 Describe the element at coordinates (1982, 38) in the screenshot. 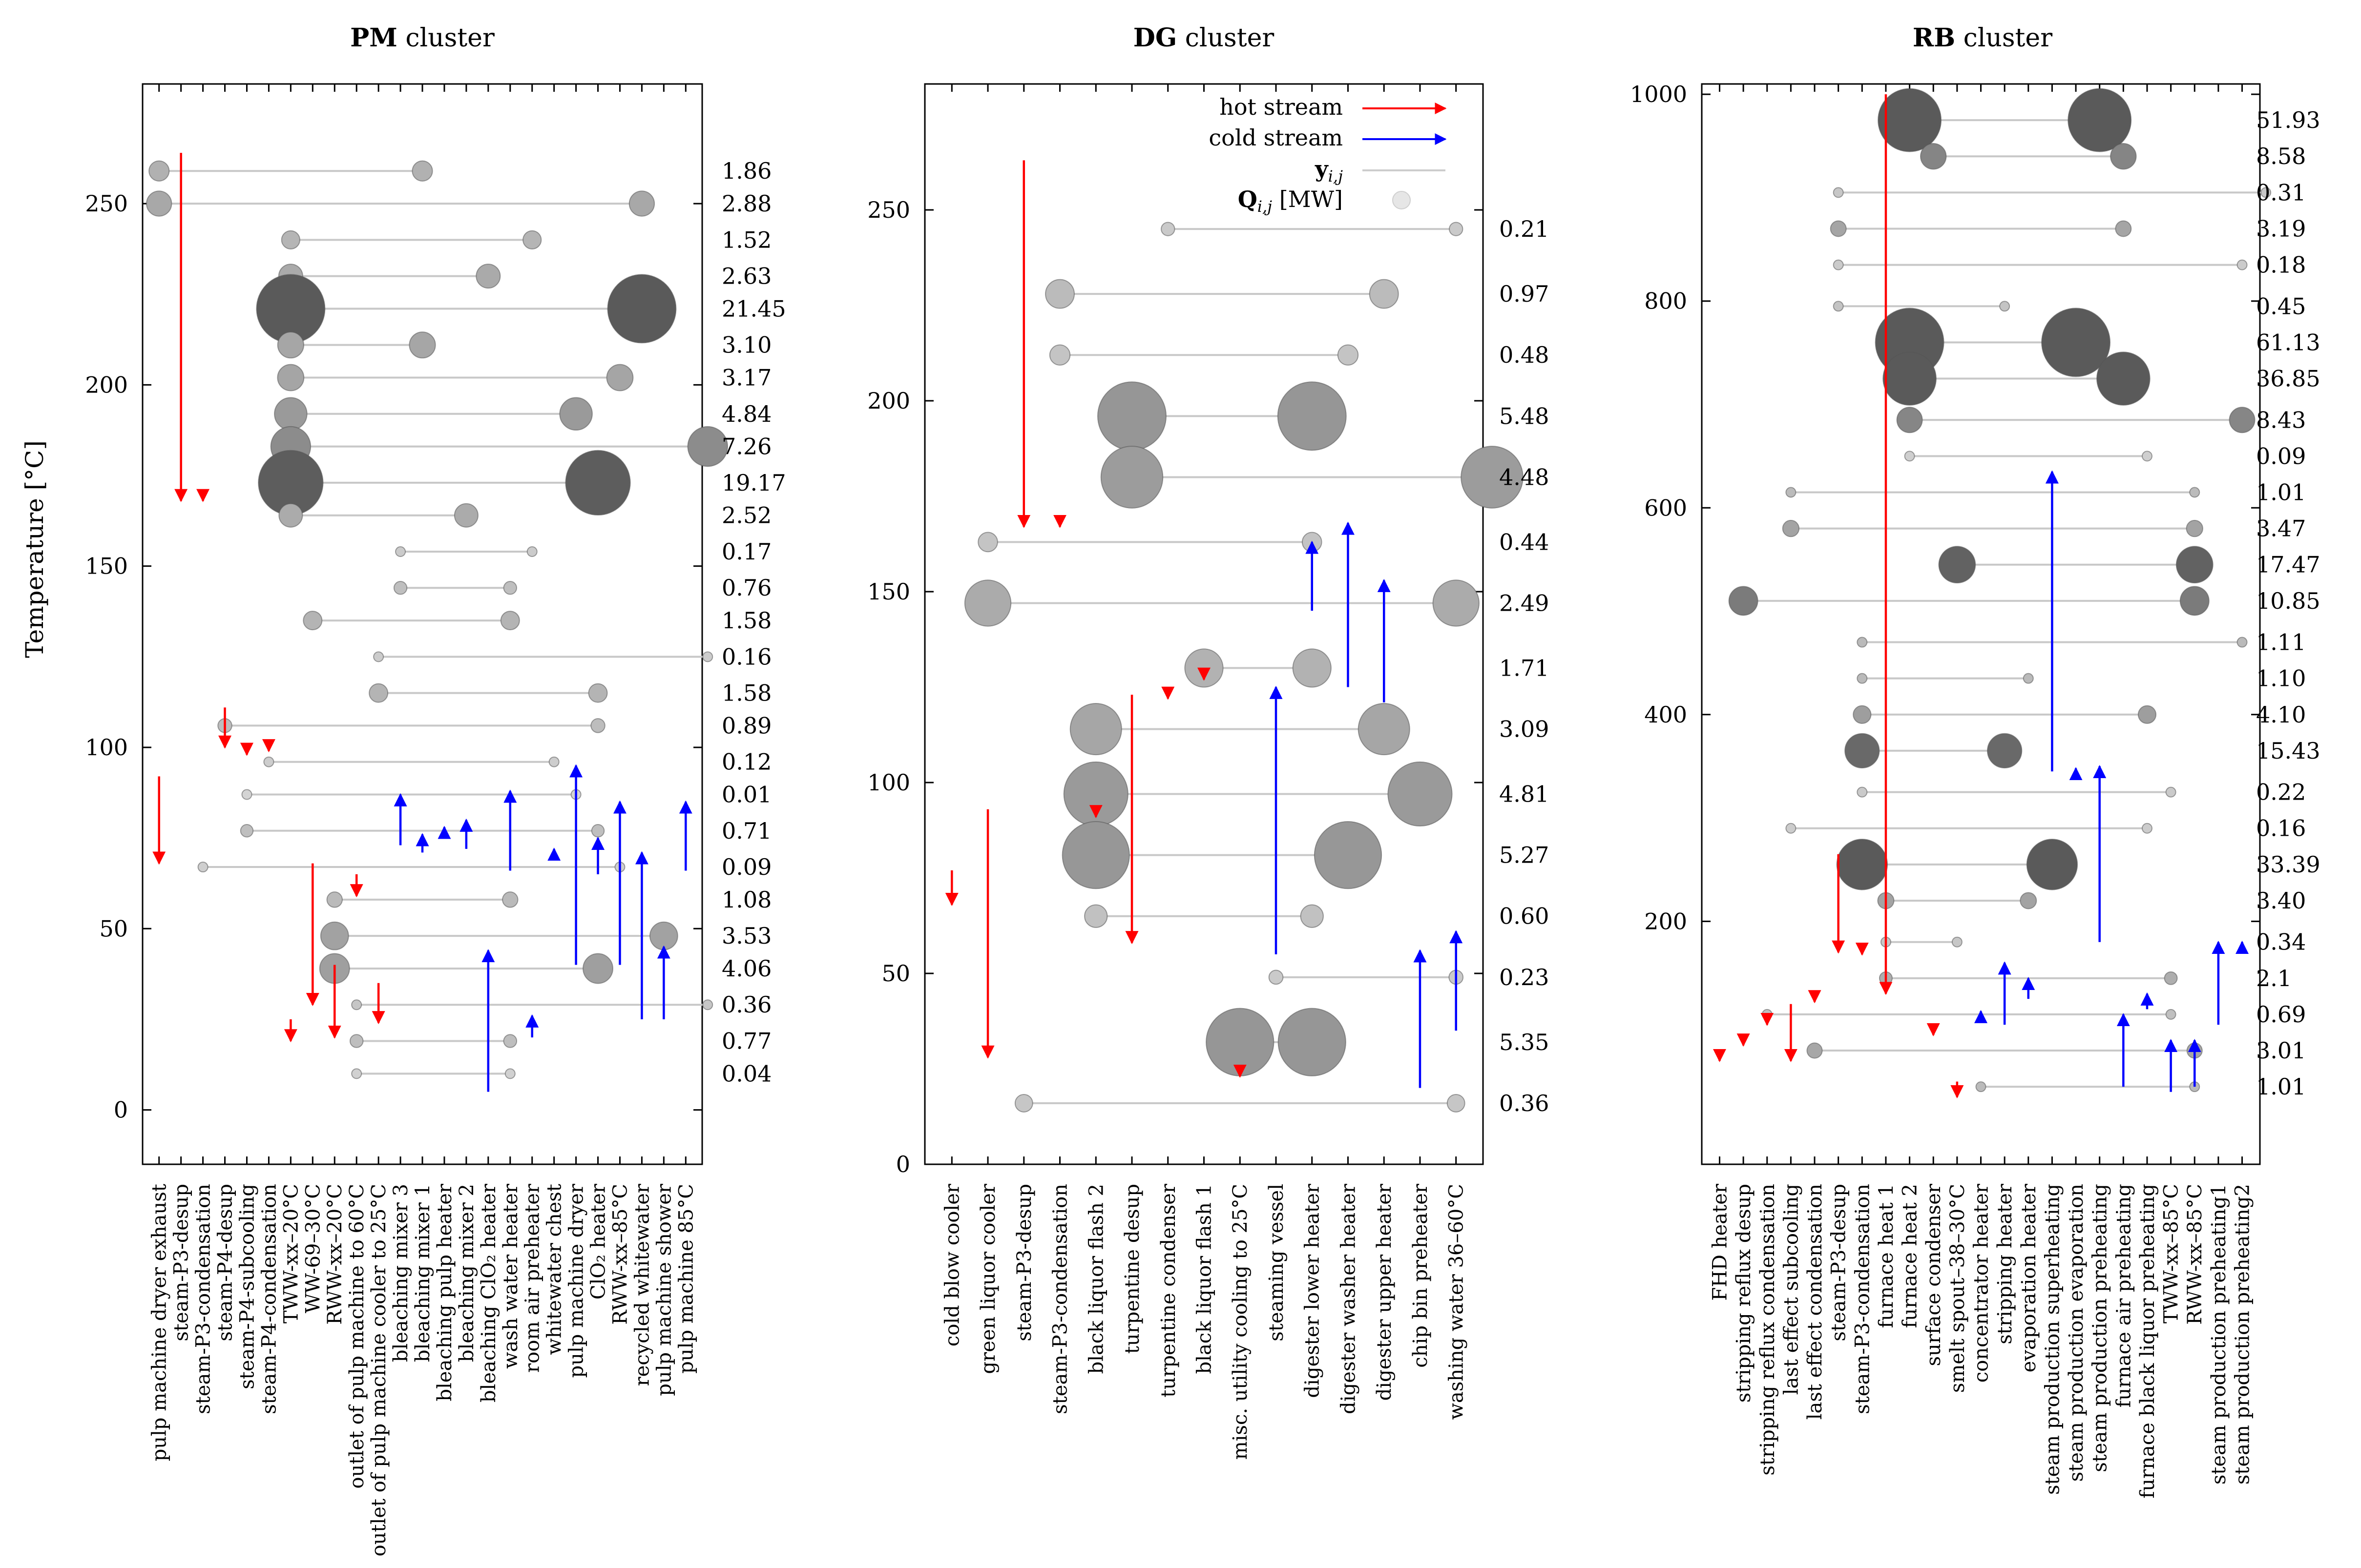

I see `panel-title: RB cluster` at that location.